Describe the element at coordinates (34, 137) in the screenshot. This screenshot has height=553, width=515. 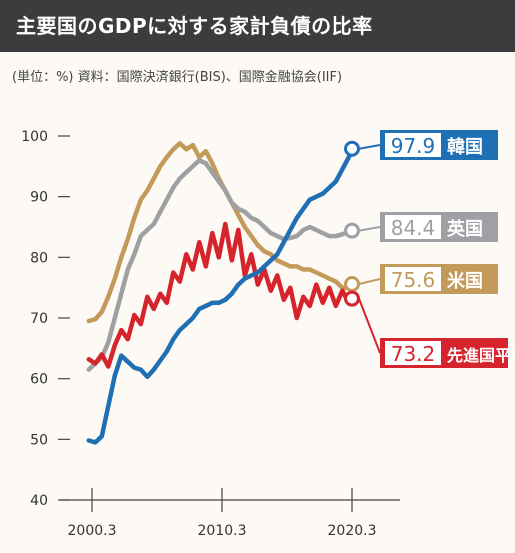
I see `y-tick-label: 100` at that location.